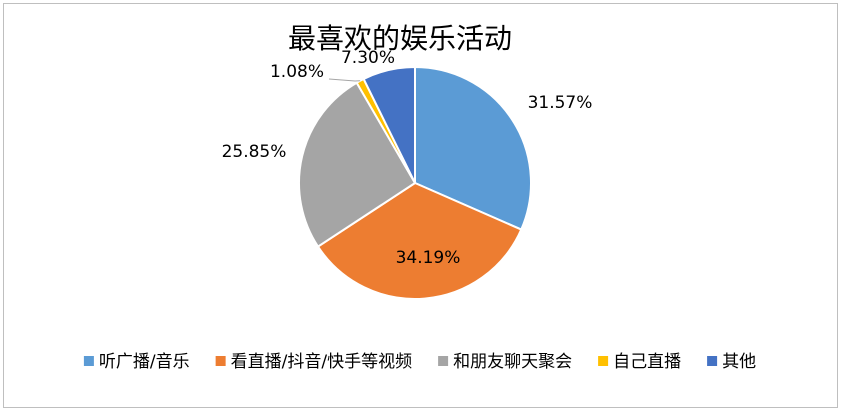 This screenshot has width=843, height=414. What do you see at coordinates (647, 362) in the screenshot?
I see `legend-label: 自己直播` at bounding box center [647, 362].